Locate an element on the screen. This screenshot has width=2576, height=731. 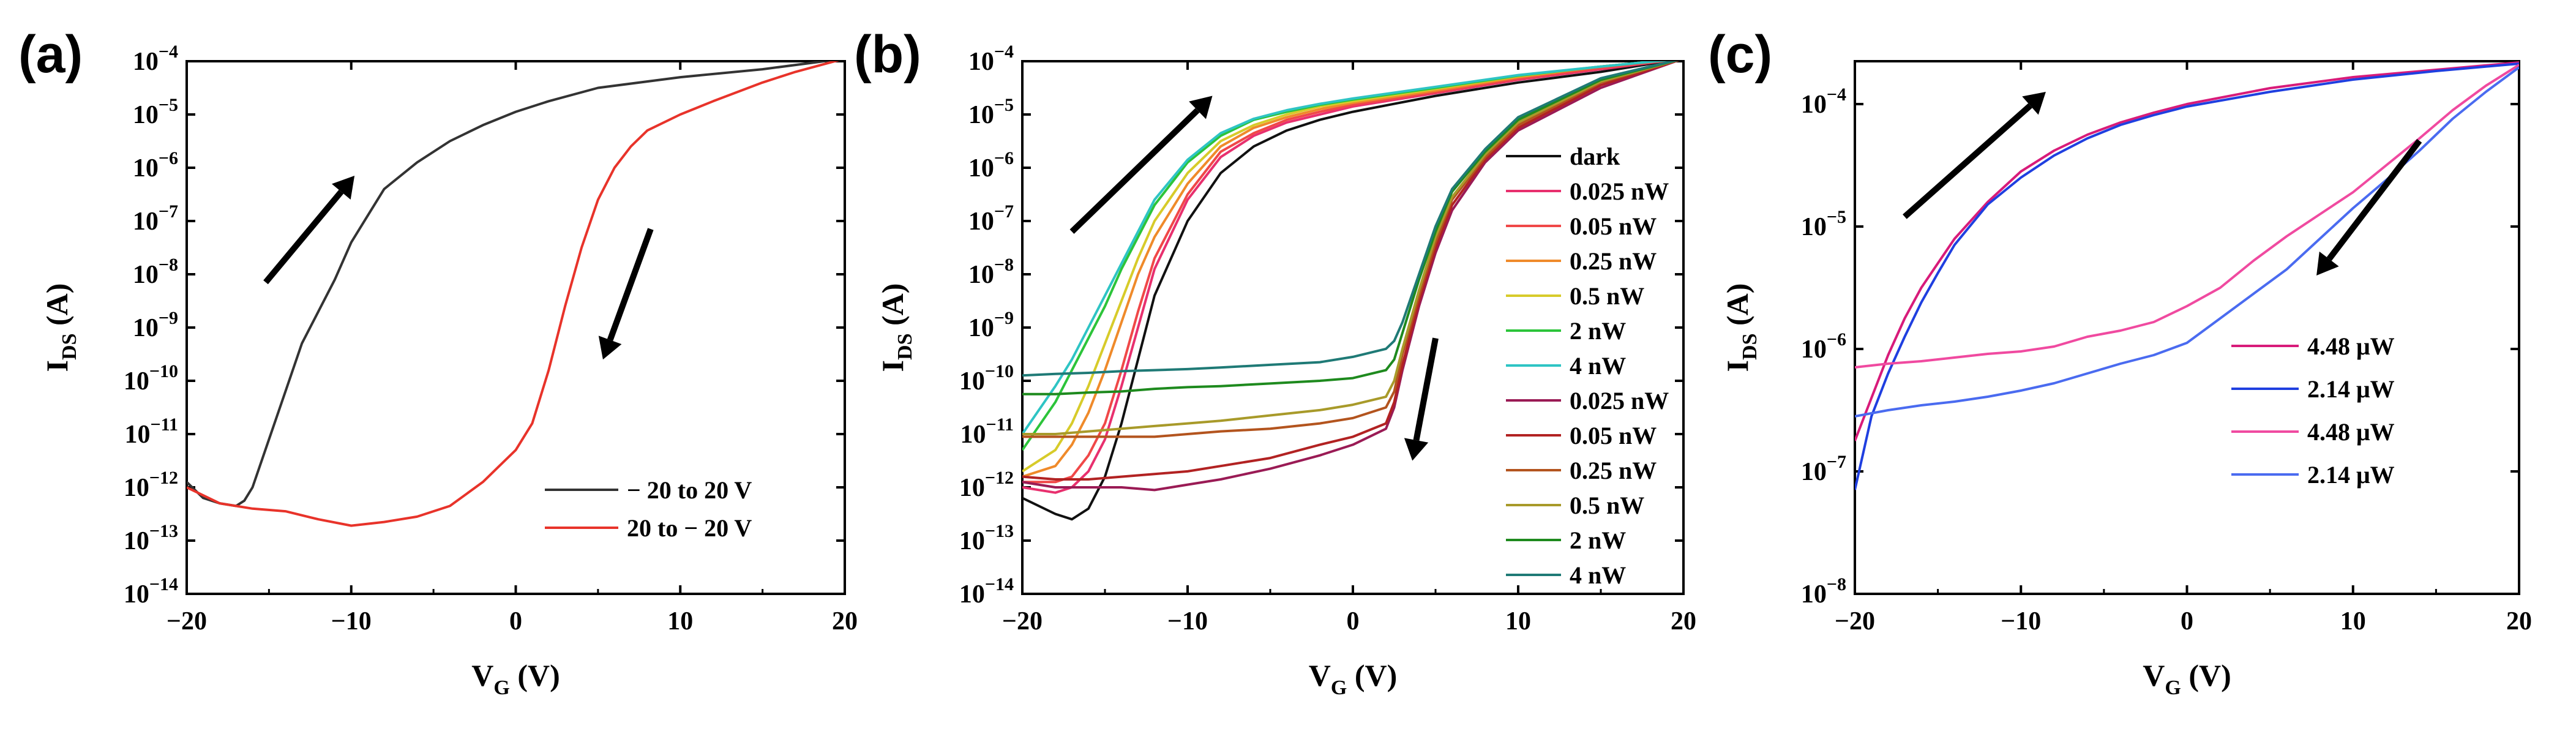
panel-label: (b) is located at coordinates (888, 54).